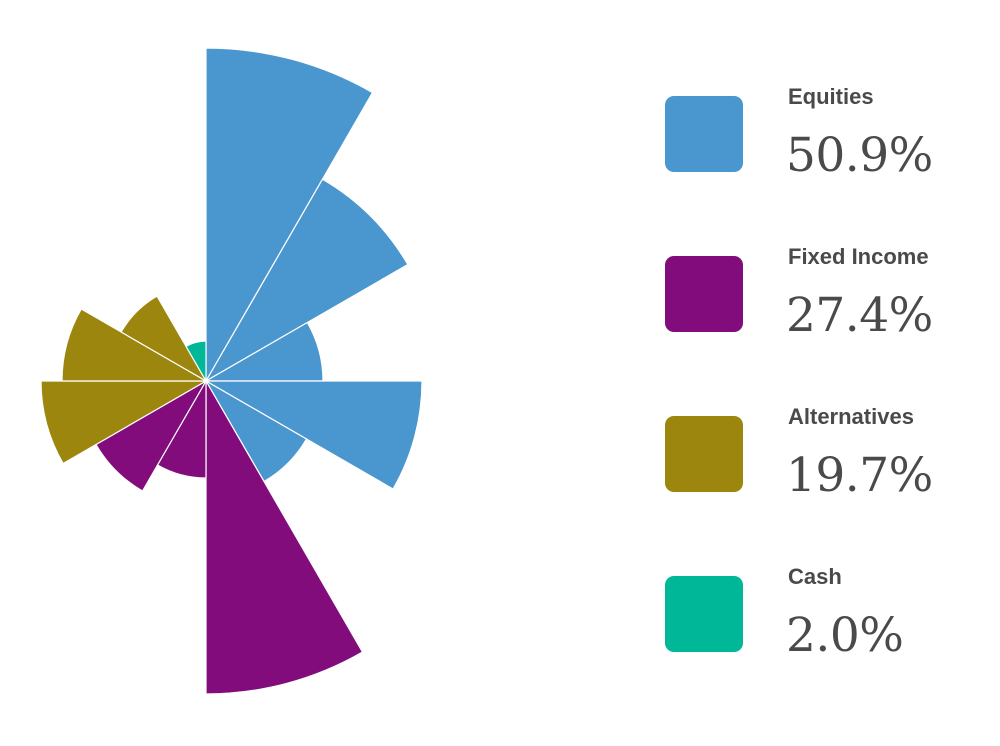 Image resolution: width=1000 pixels, height=746 pixels. I want to click on legend-swatch-cash, so click(704, 614).